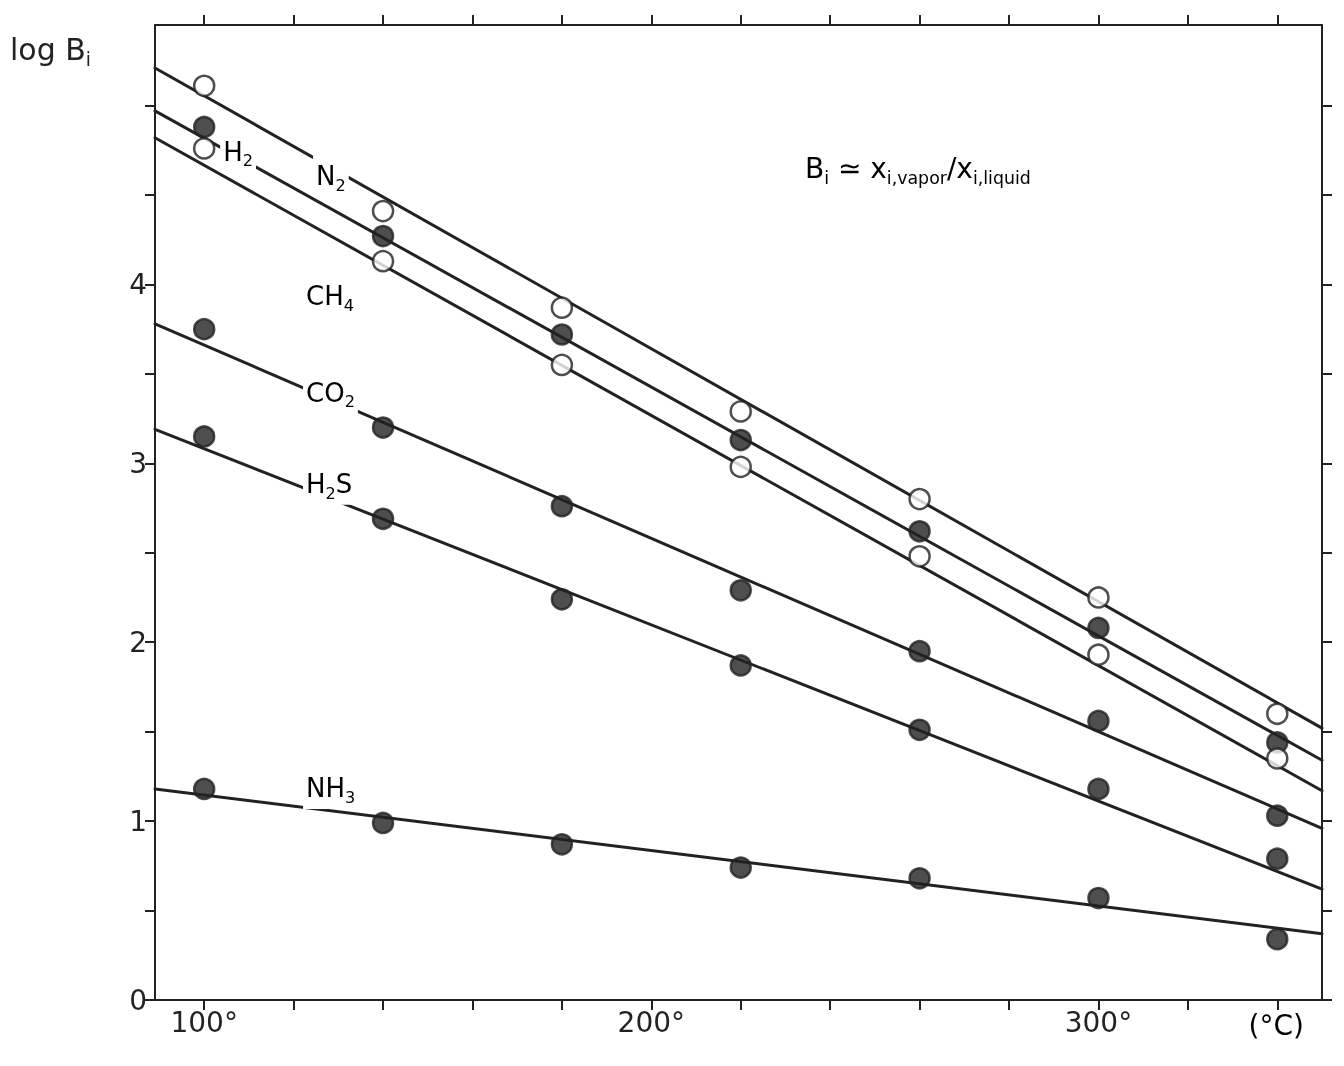 The height and width of the screenshot is (1066, 1344). Describe the element at coordinates (138, 1000) in the screenshot. I see `y-tick-label: 0` at that location.